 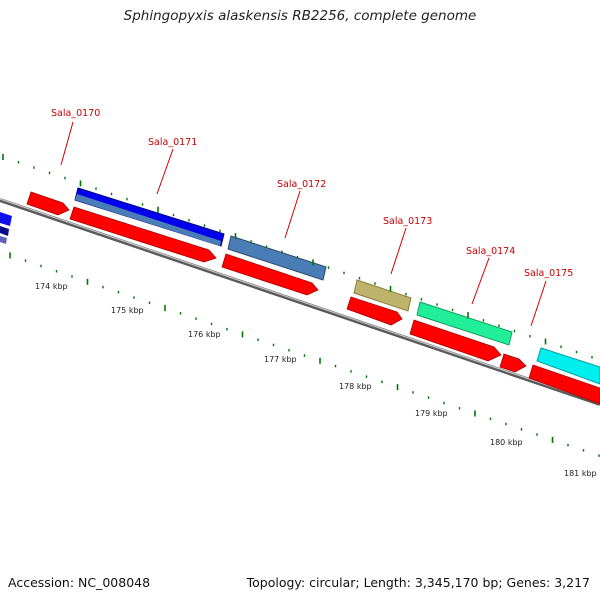 I want to click on gene-label-sala-0173: Sala_0173, so click(x=407, y=221).